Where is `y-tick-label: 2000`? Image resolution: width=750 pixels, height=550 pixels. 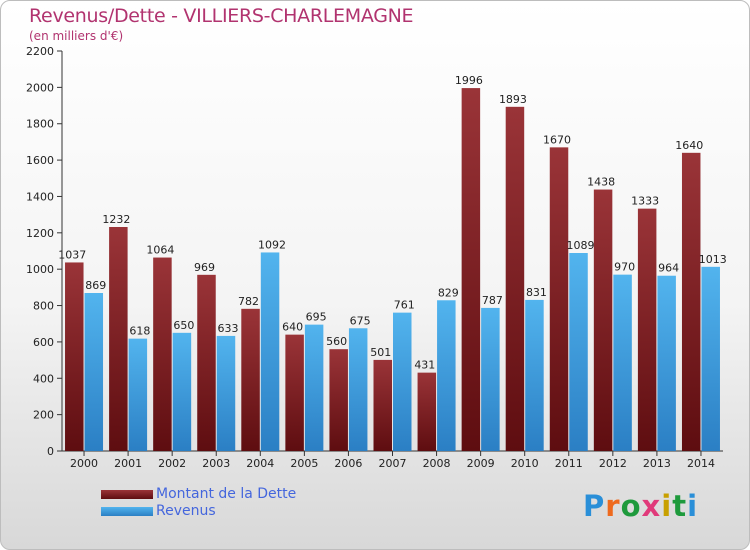 y-tick-label: 2000 is located at coordinates (40, 87).